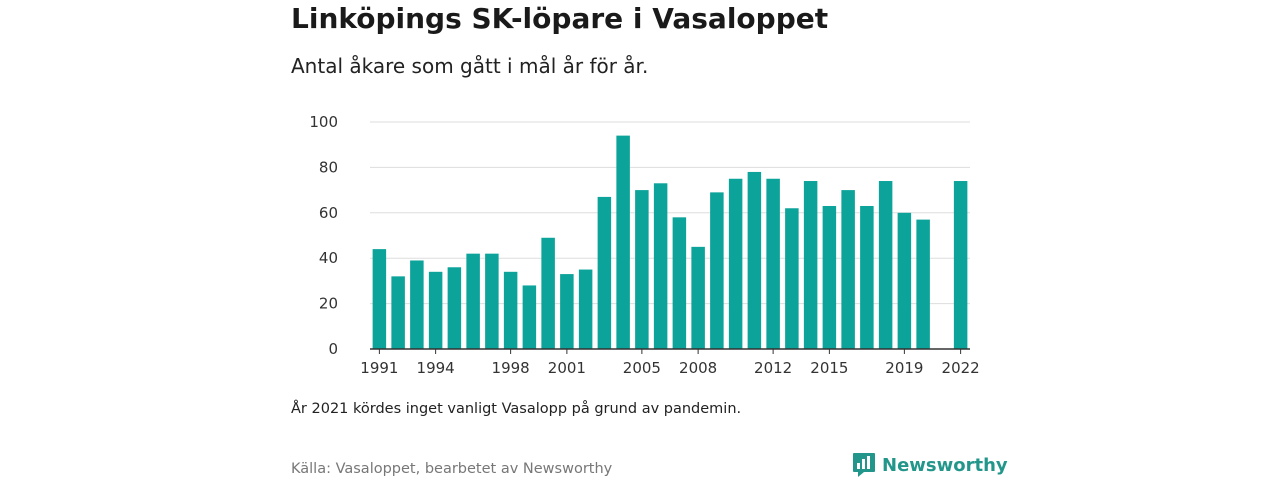  What do you see at coordinates (642, 368) in the screenshot?
I see `x-tick-label: 2005` at bounding box center [642, 368].